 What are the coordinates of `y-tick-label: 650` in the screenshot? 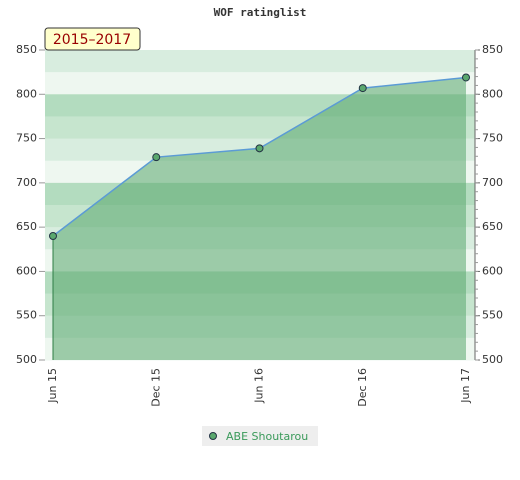 It's located at (26, 226).